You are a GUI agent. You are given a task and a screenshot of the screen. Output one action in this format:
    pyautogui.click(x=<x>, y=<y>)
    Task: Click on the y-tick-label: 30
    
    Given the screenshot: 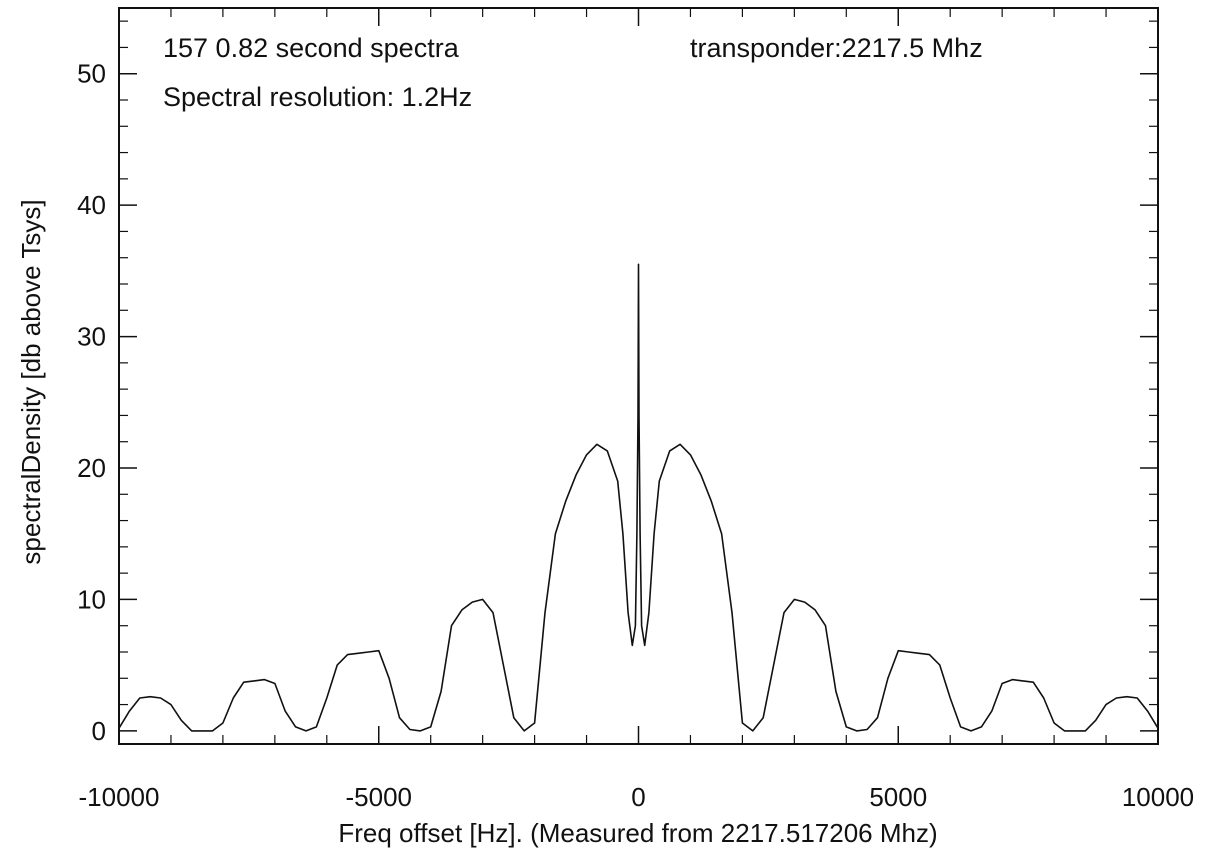 What is the action you would take?
    pyautogui.click(x=91, y=337)
    